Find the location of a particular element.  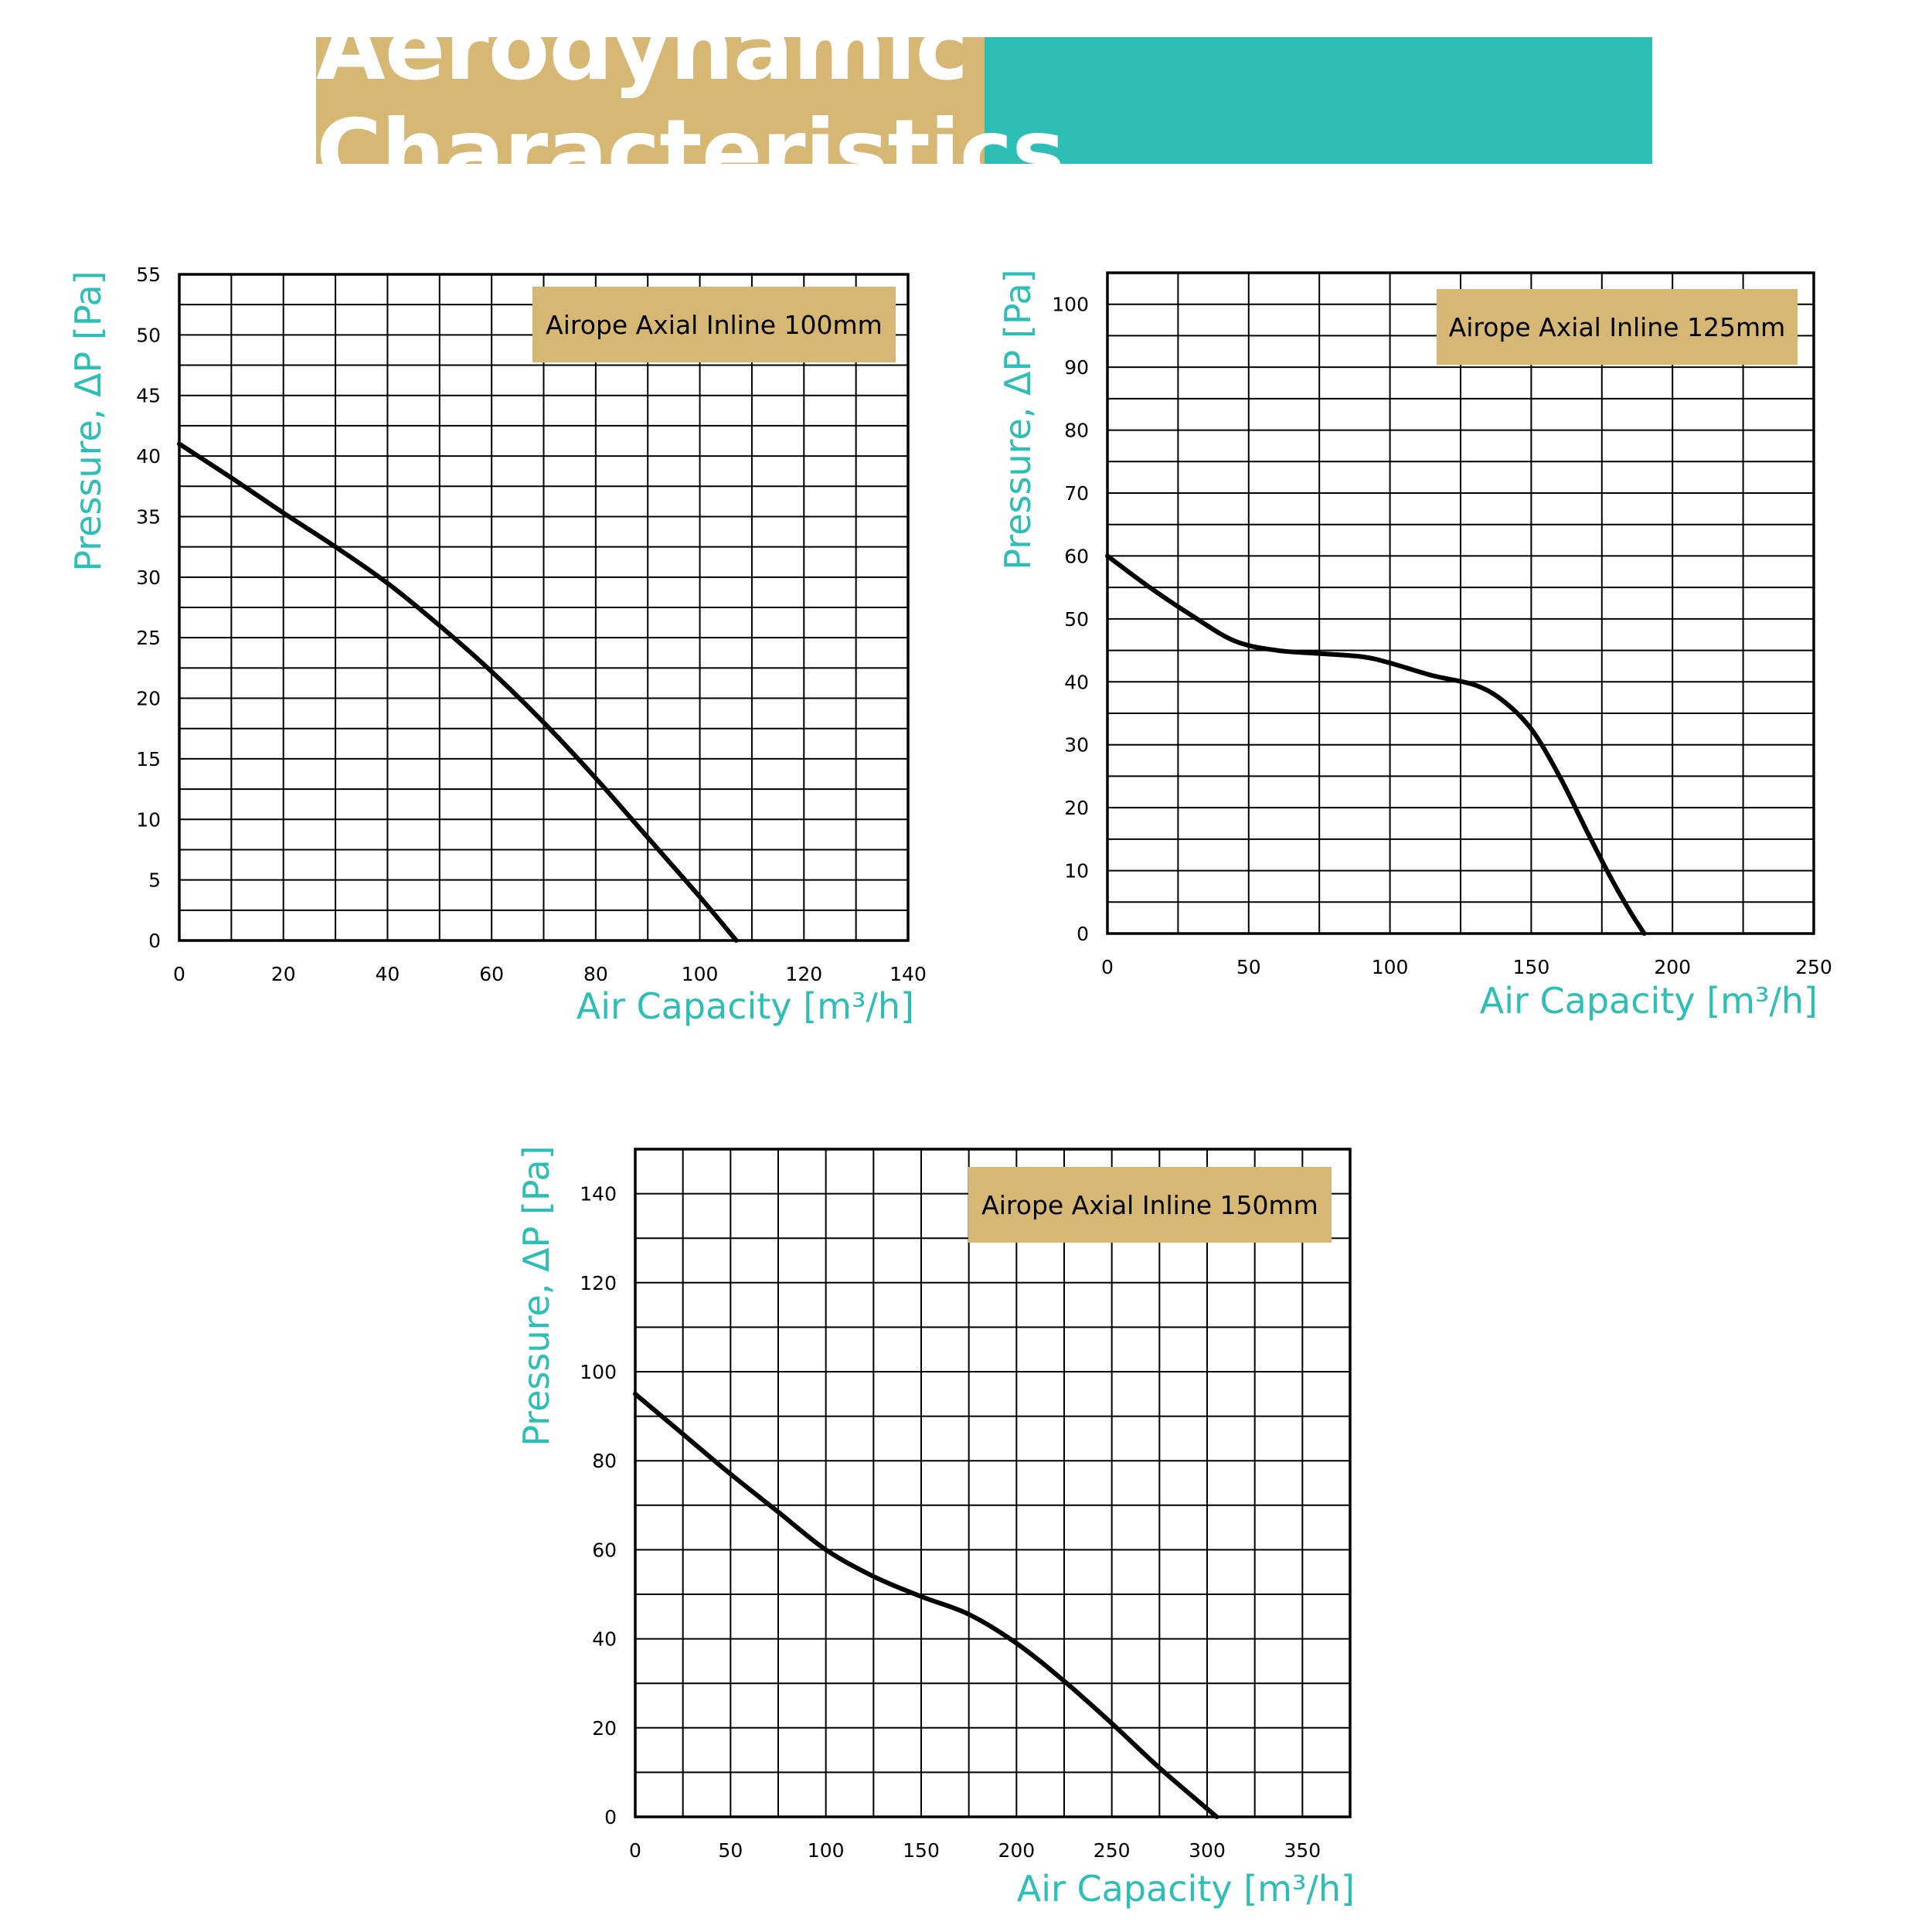

y-tick-label: 140 is located at coordinates (599, 1194).